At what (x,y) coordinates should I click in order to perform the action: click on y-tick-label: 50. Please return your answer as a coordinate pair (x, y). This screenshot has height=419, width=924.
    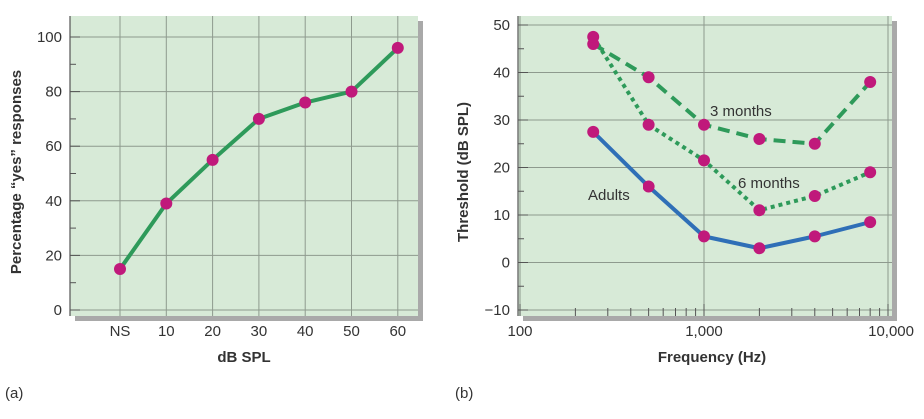
    Looking at the image, I should click on (501, 25).